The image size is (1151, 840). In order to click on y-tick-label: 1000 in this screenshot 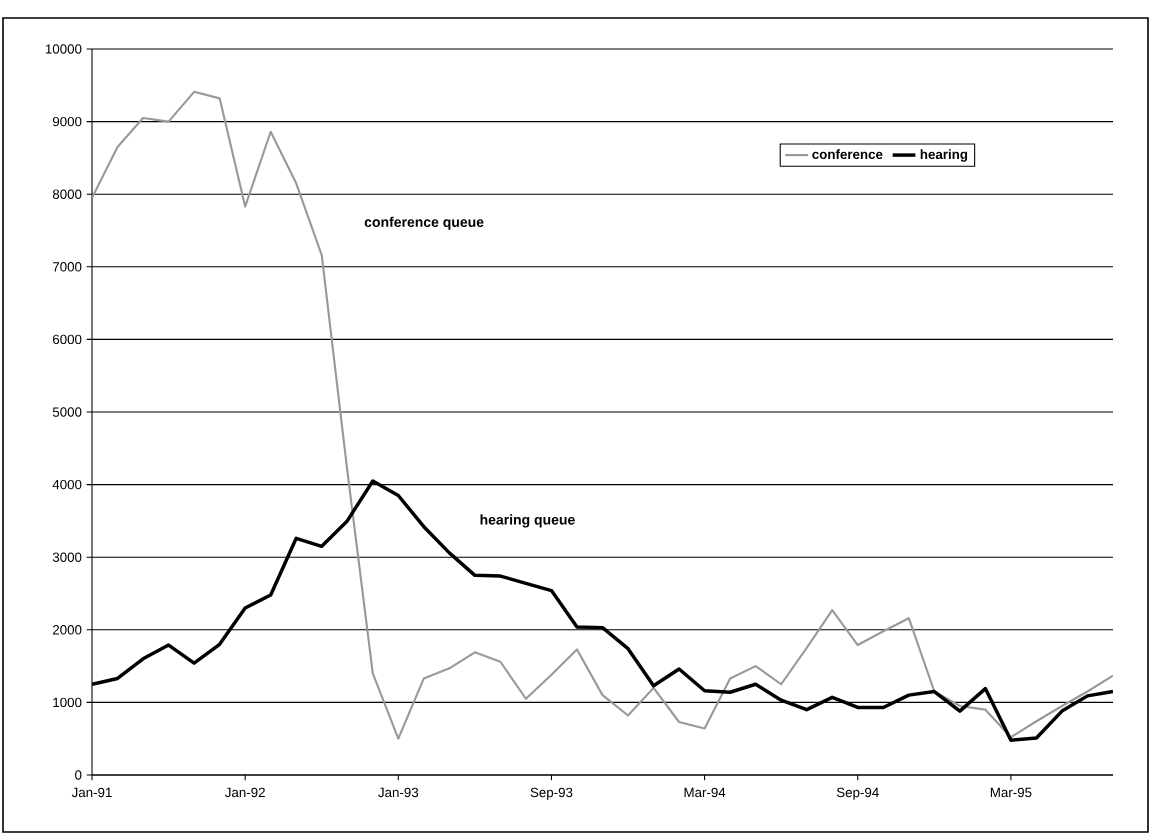, I will do `click(67, 702)`.